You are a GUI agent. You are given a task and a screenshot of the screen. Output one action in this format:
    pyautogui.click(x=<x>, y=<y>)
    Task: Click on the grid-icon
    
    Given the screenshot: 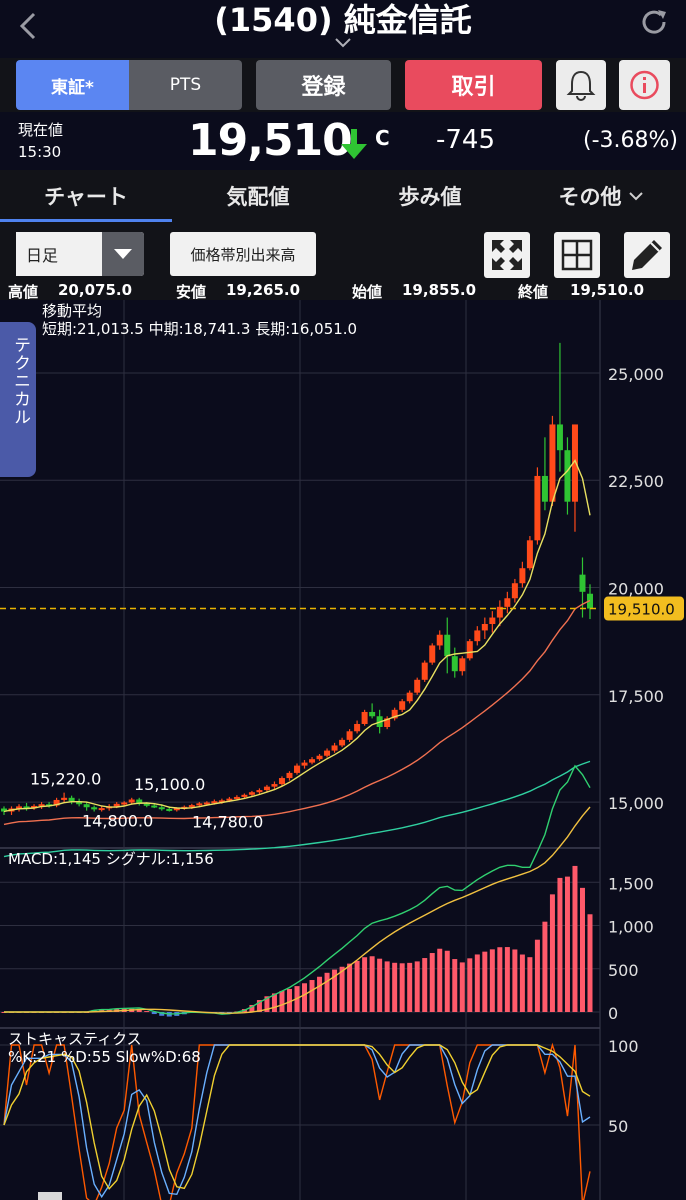 What is the action you would take?
    pyautogui.click(x=577, y=255)
    